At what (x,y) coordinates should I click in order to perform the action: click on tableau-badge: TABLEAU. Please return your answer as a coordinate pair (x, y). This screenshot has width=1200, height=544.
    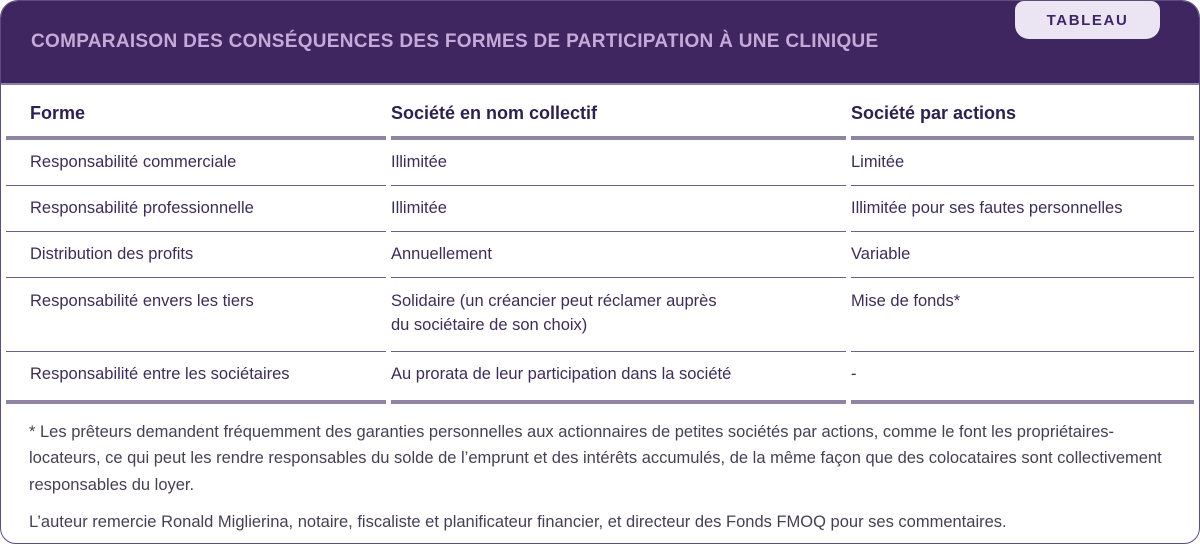
    Looking at the image, I should click on (1087, 20).